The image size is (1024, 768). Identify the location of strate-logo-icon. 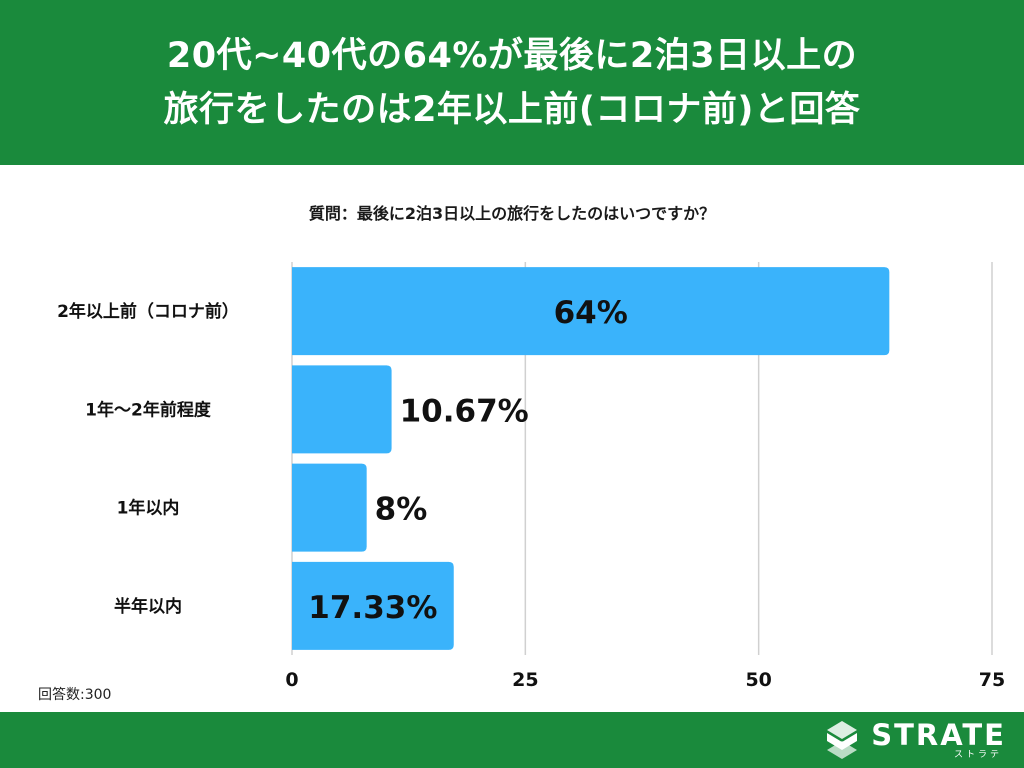
(842, 740).